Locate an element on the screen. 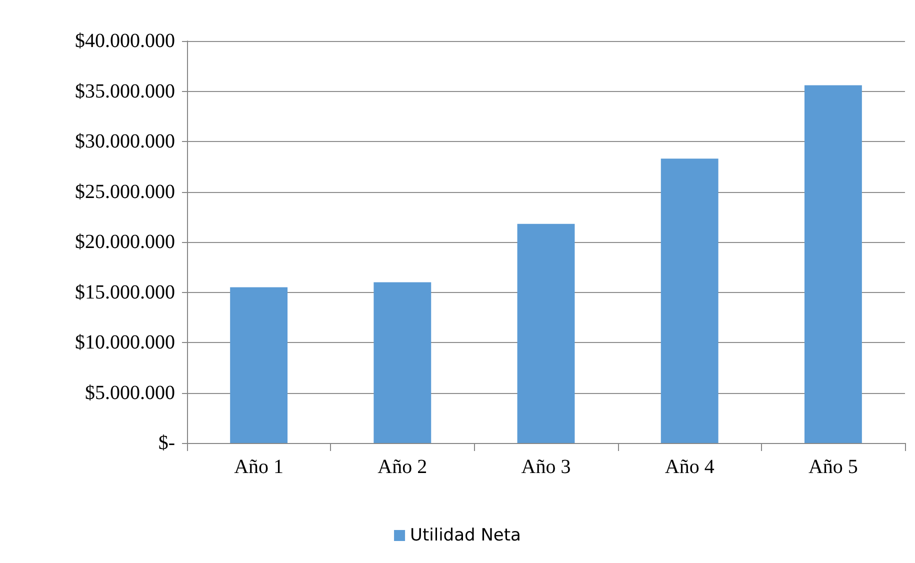 This screenshot has width=915, height=563. y-tick-label: $10.000.000 is located at coordinates (125, 343).